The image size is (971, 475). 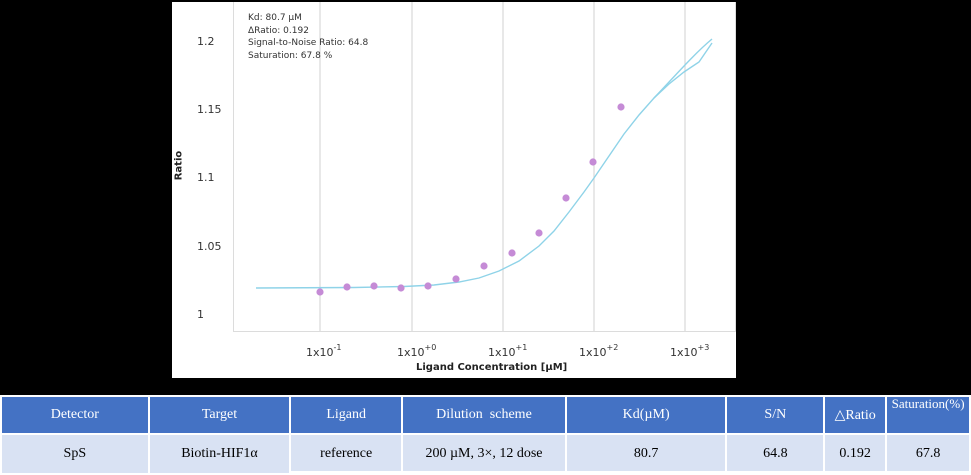 What do you see at coordinates (290, 55) in the screenshot?
I see `saturation-stat: Saturation: 67.8 %` at bounding box center [290, 55].